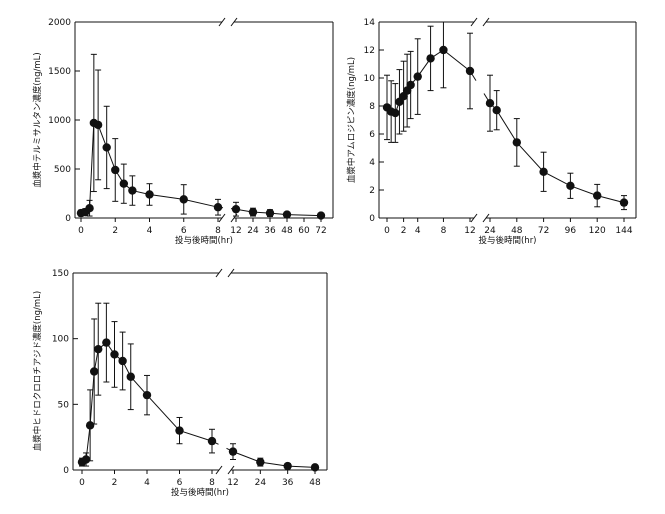 The height and width of the screenshot is (514, 665). I want to click on y-axis-label: 血漿中アムロジピン濃度(ng/mL), so click(351, 120).